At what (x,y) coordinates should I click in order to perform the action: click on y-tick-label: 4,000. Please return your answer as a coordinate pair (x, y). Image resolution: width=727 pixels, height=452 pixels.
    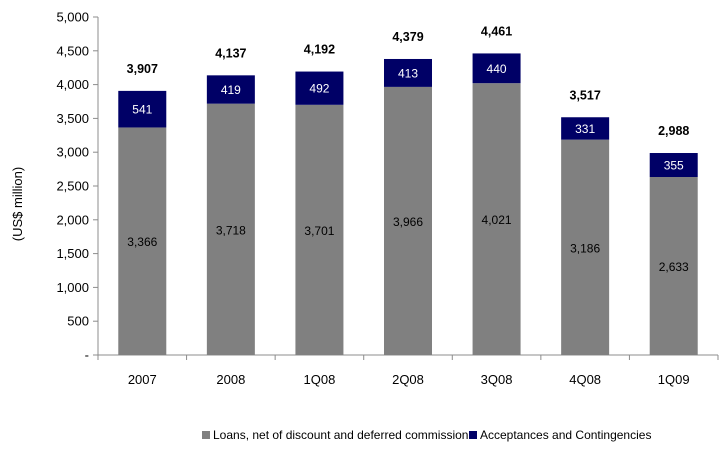
    Looking at the image, I should click on (72, 84).